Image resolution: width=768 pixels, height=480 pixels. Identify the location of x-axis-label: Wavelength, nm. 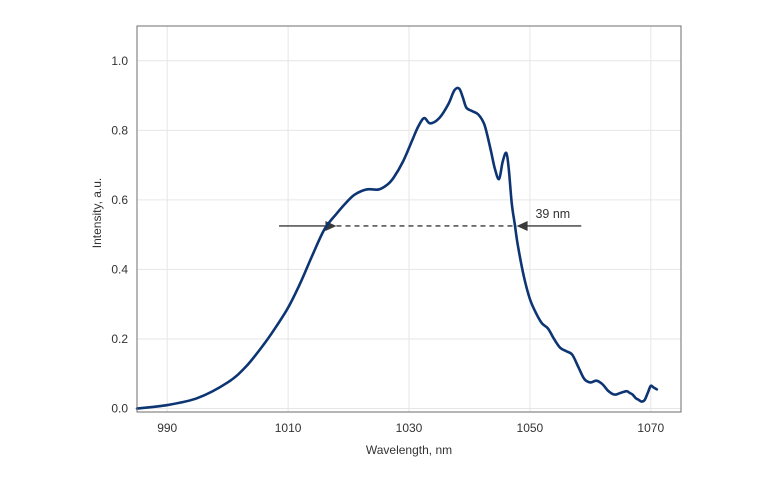
(409, 450).